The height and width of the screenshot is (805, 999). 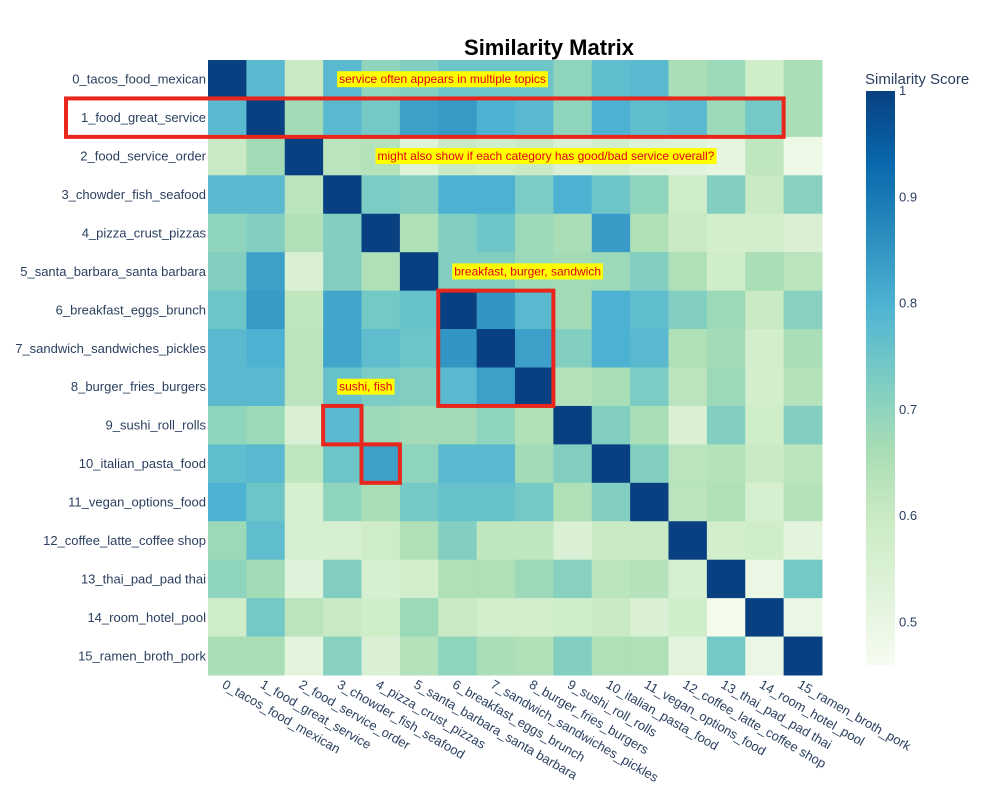 What do you see at coordinates (113, 271) in the screenshot?
I see `y-tick-label: 5_santa_barbara_santa barbara` at bounding box center [113, 271].